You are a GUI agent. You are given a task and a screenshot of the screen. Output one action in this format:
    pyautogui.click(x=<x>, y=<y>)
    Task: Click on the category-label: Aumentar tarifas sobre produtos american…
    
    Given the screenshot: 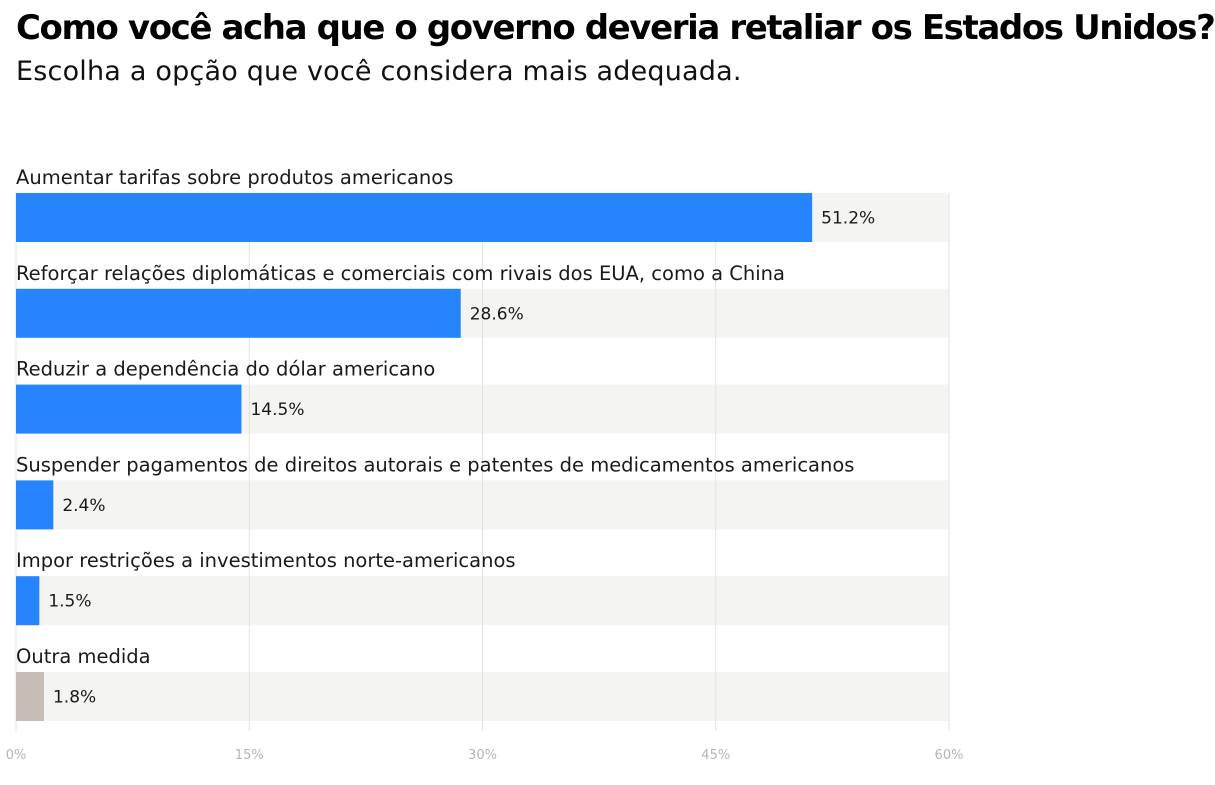 What is the action you would take?
    pyautogui.click(x=234, y=177)
    